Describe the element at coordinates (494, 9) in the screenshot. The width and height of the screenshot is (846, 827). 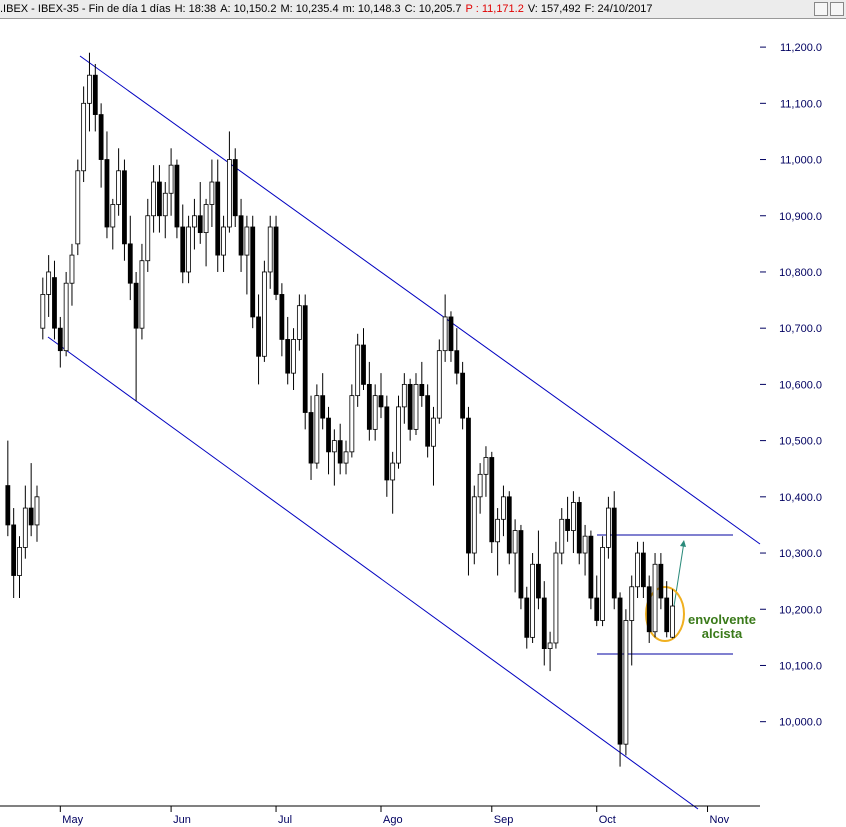
I see `header-field: P : 11,171.2` at that location.